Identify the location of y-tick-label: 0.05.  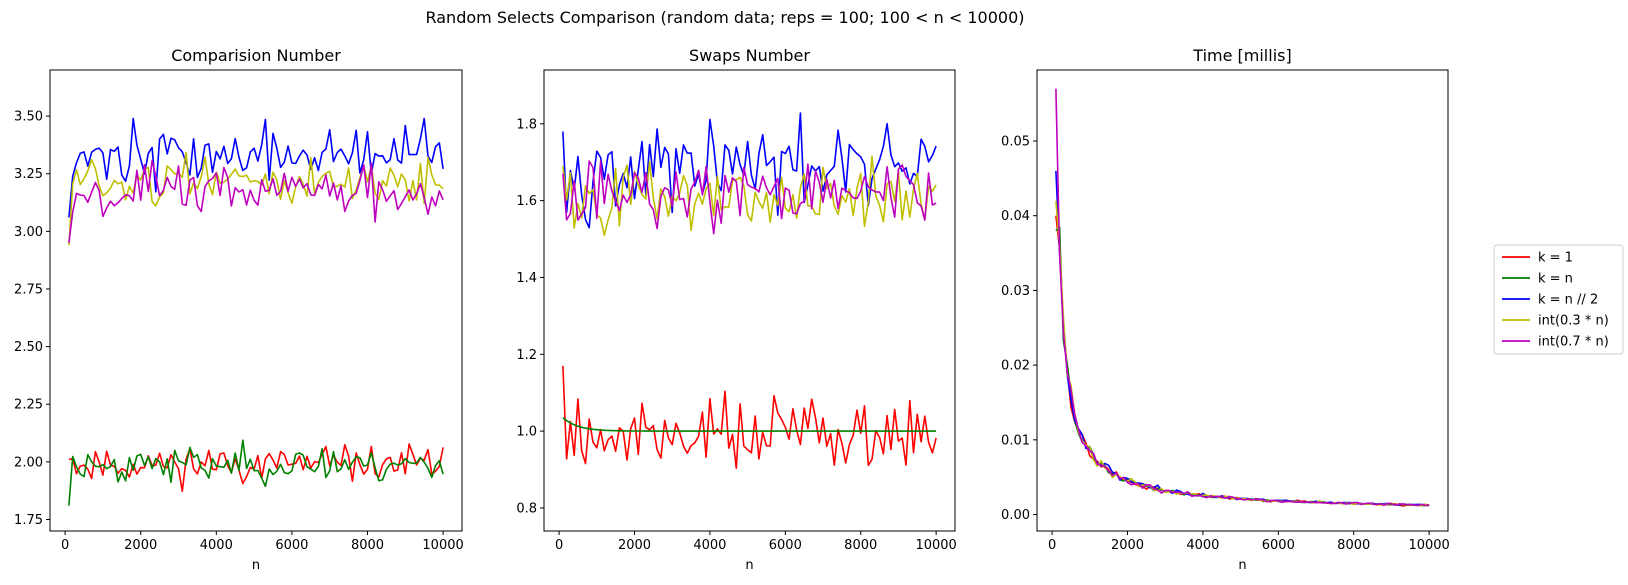
(1015, 141).